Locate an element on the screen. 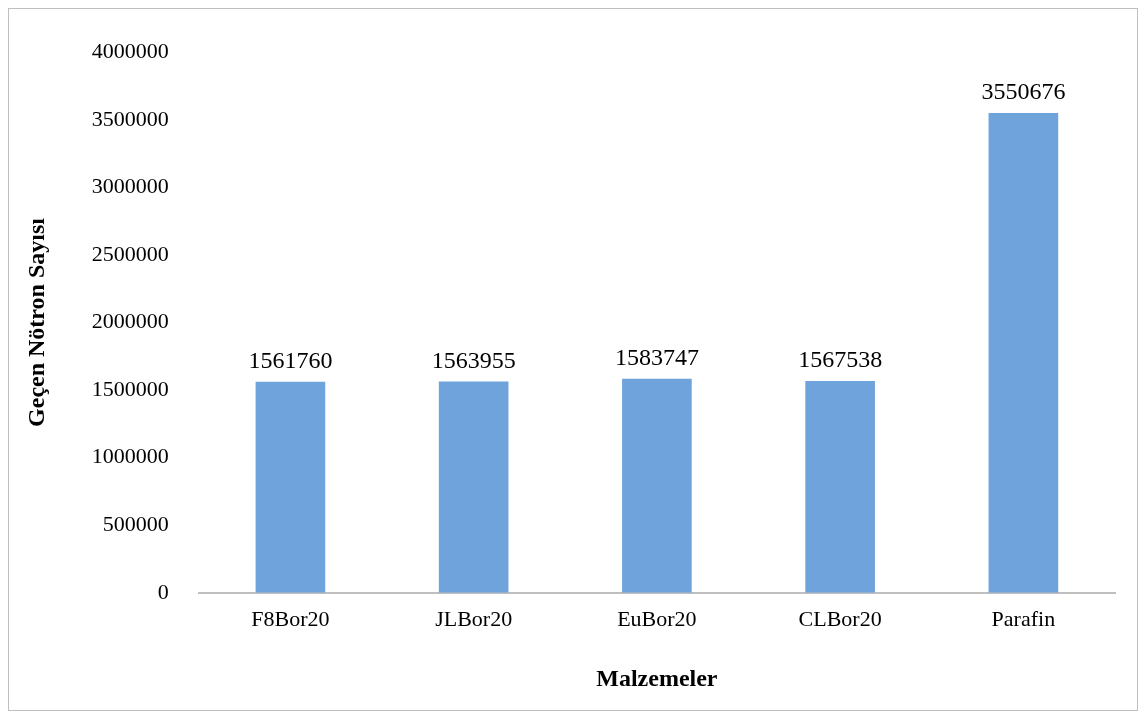  y-tick-label: 0 is located at coordinates (163, 591).